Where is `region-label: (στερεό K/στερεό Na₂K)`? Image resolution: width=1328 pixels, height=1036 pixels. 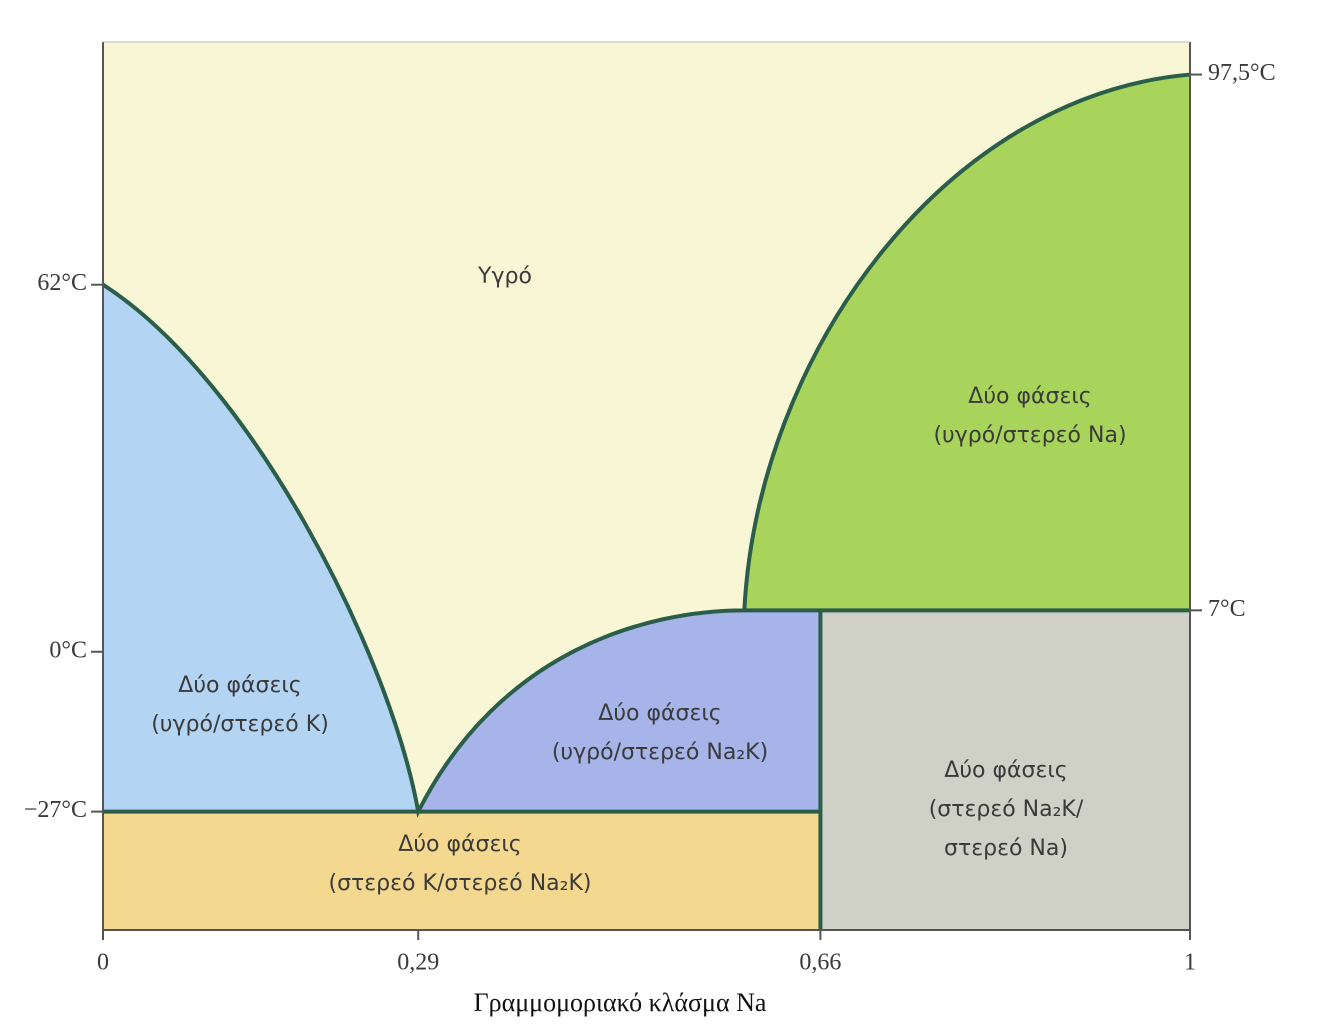 region-label: (στερεό K/στερεό Na₂K) is located at coordinates (460, 883).